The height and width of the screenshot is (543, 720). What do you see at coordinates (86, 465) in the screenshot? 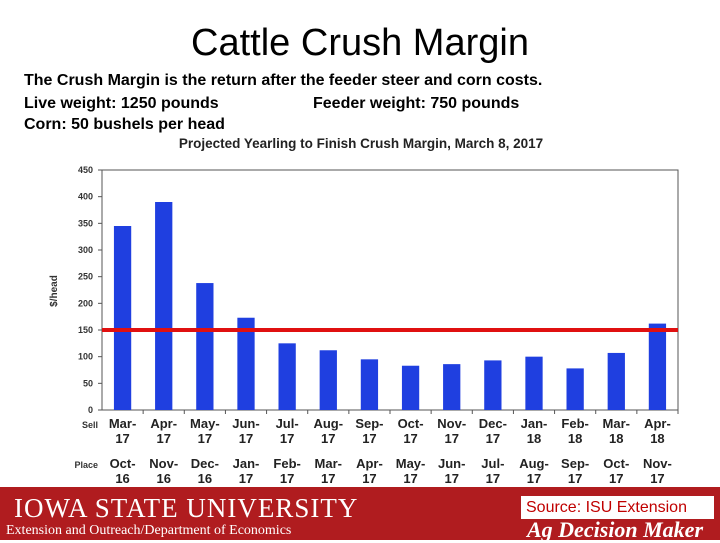
I see `place-row-label: Place` at bounding box center [86, 465].